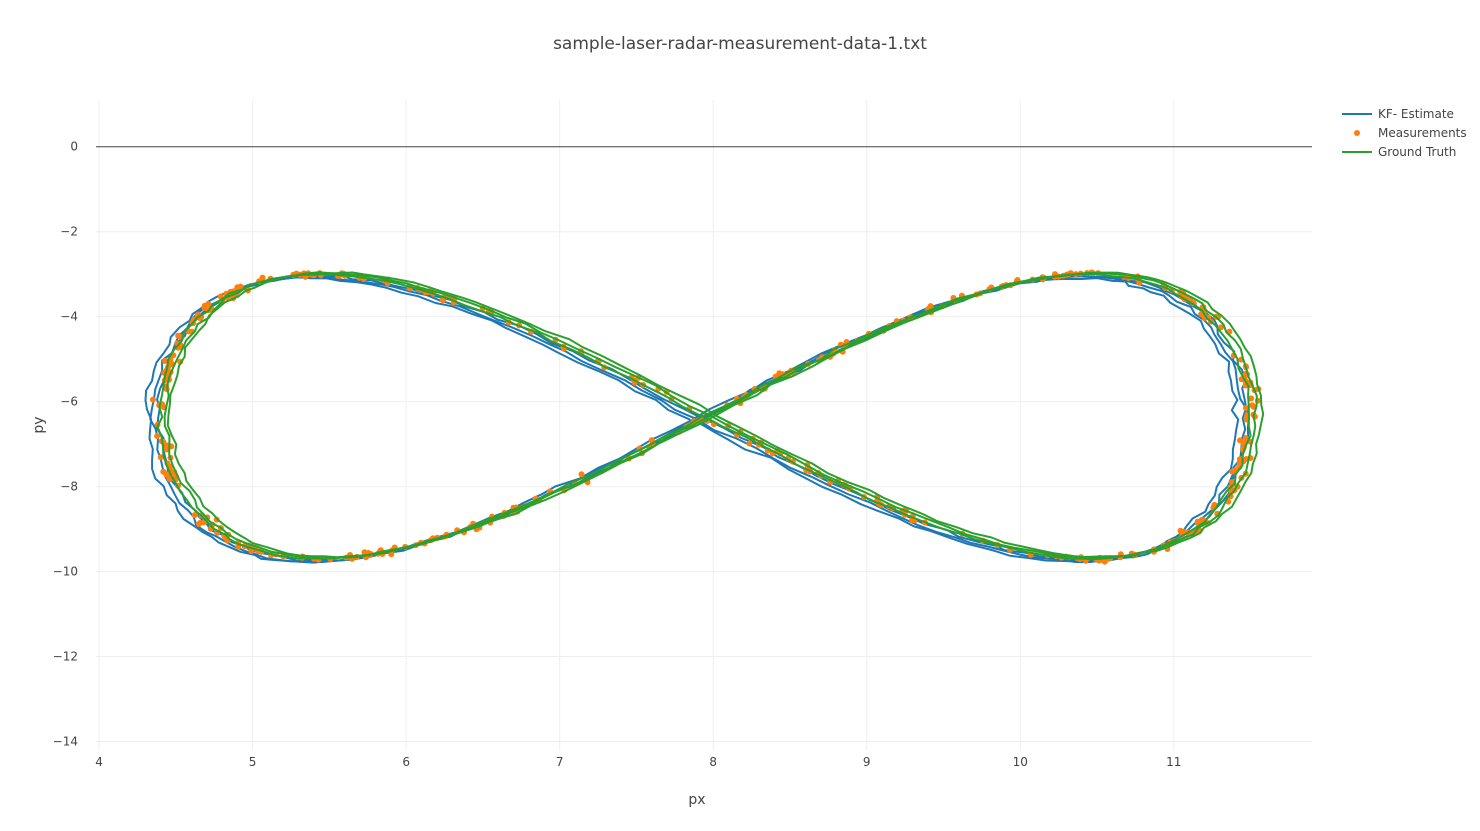  I want to click on legend-item: Ground Truth, so click(1399, 152).